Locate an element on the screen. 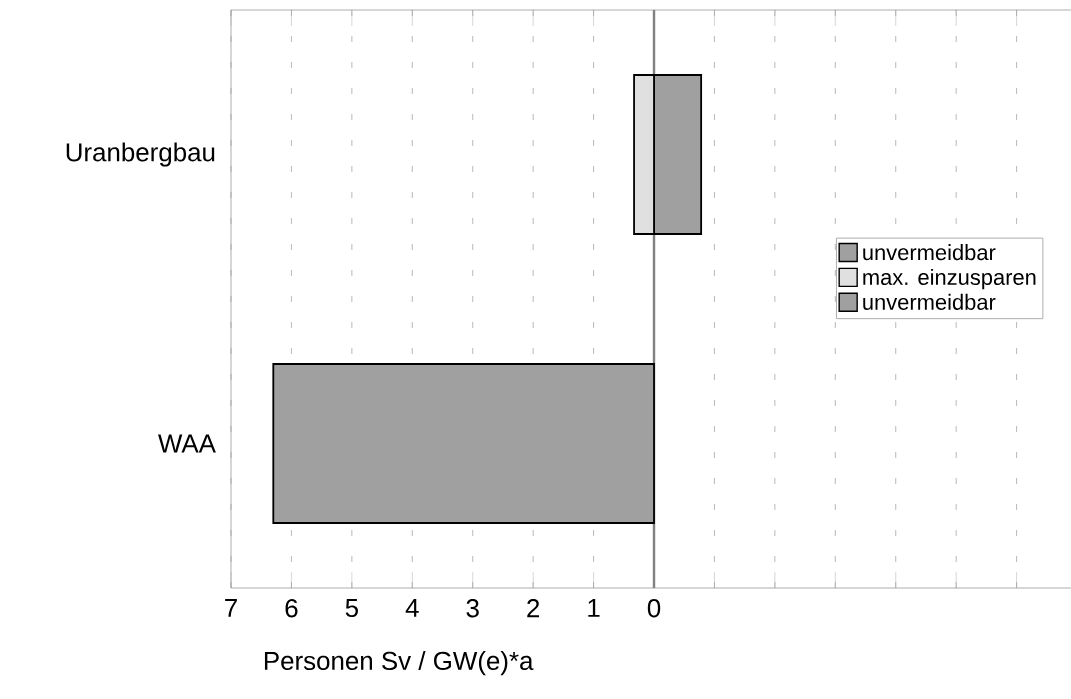  x-axis-title: Personen Sv / GW(e)*a is located at coordinates (399, 663).